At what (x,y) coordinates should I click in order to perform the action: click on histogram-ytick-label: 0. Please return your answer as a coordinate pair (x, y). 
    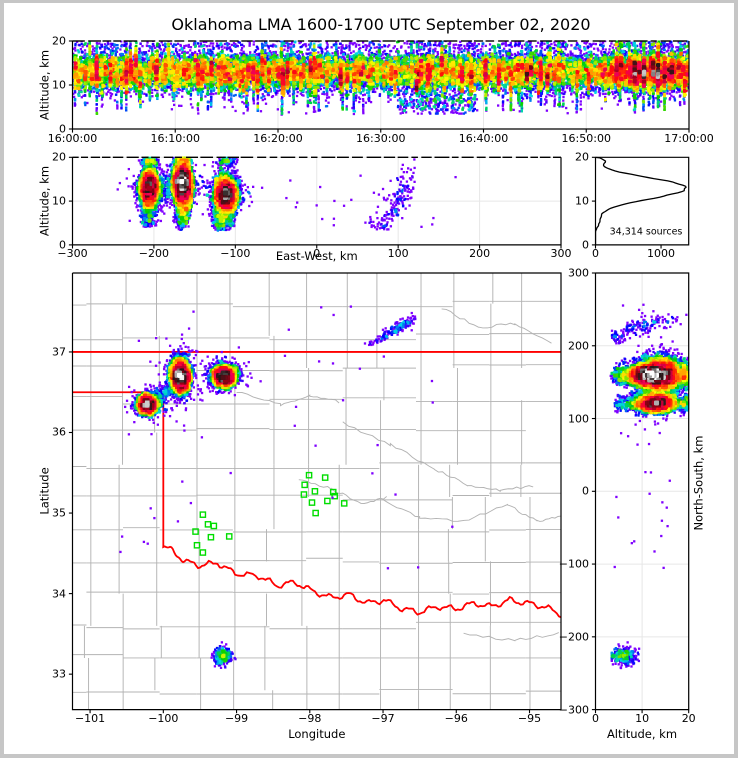
    Looking at the image, I should click on (585, 245).